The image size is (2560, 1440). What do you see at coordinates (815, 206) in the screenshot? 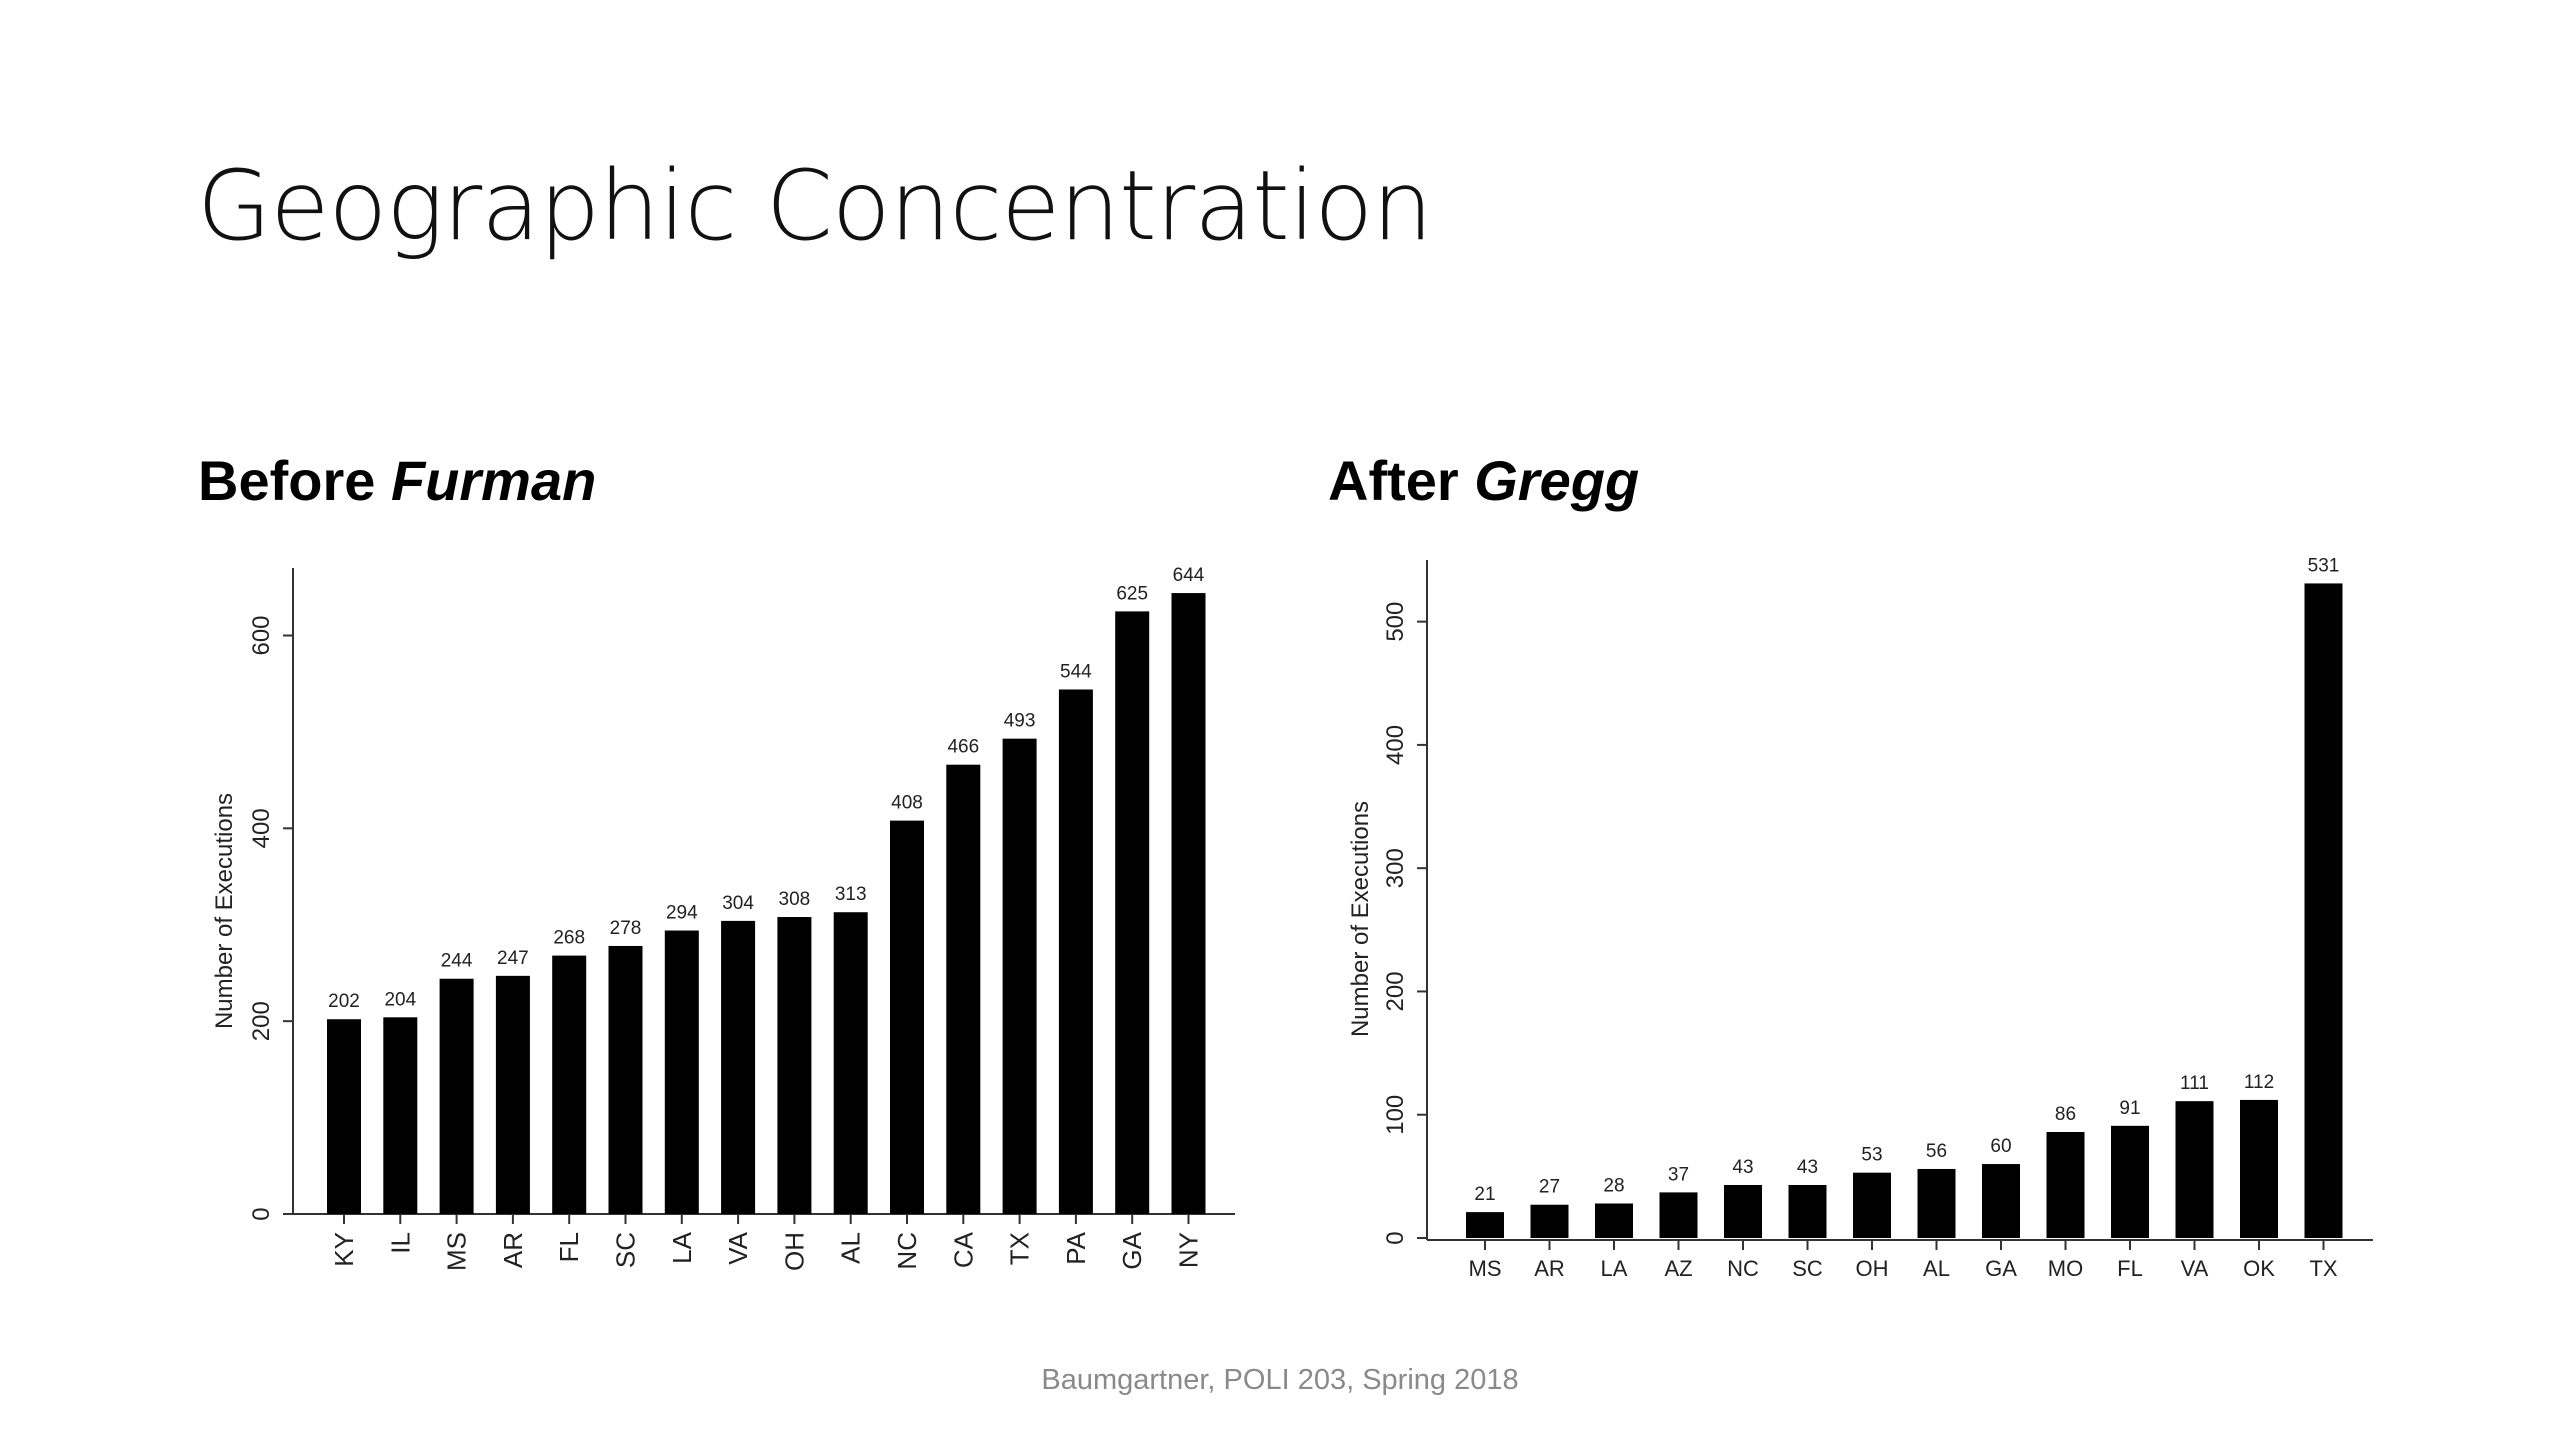
I see `slide-title: Geographic Concentration` at bounding box center [815, 206].